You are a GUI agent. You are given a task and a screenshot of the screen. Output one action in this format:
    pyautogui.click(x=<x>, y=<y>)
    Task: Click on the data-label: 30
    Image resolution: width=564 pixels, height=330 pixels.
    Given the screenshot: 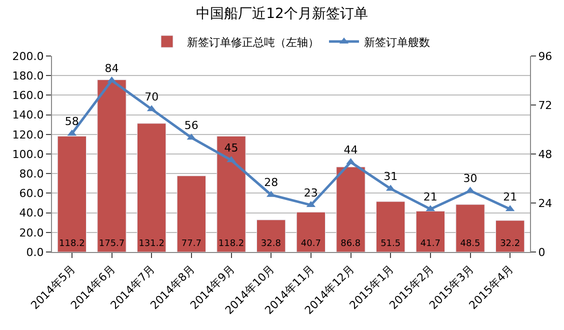 What is the action you would take?
    pyautogui.click(x=470, y=178)
    